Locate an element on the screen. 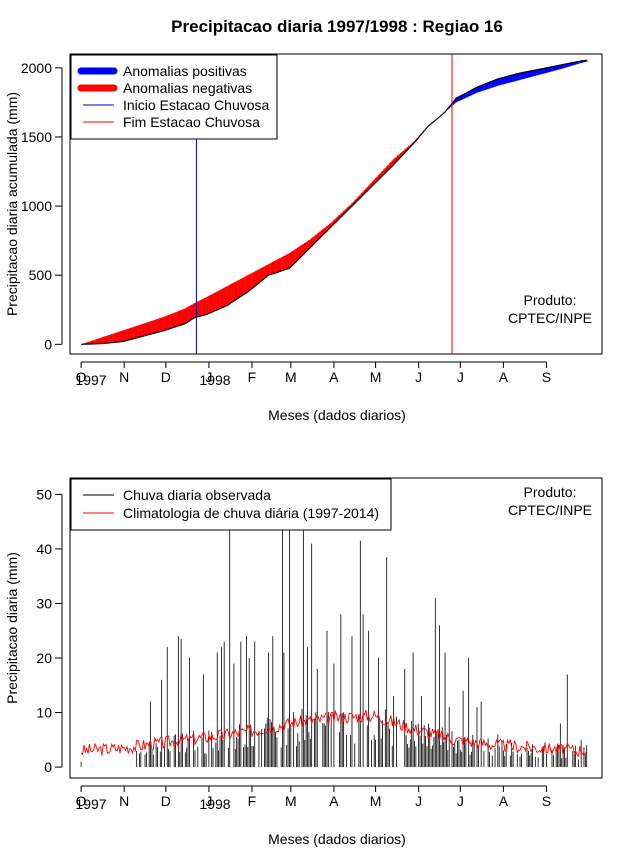 This screenshot has width=640, height=850. y-tick-label: 1500 is located at coordinates (36, 137).